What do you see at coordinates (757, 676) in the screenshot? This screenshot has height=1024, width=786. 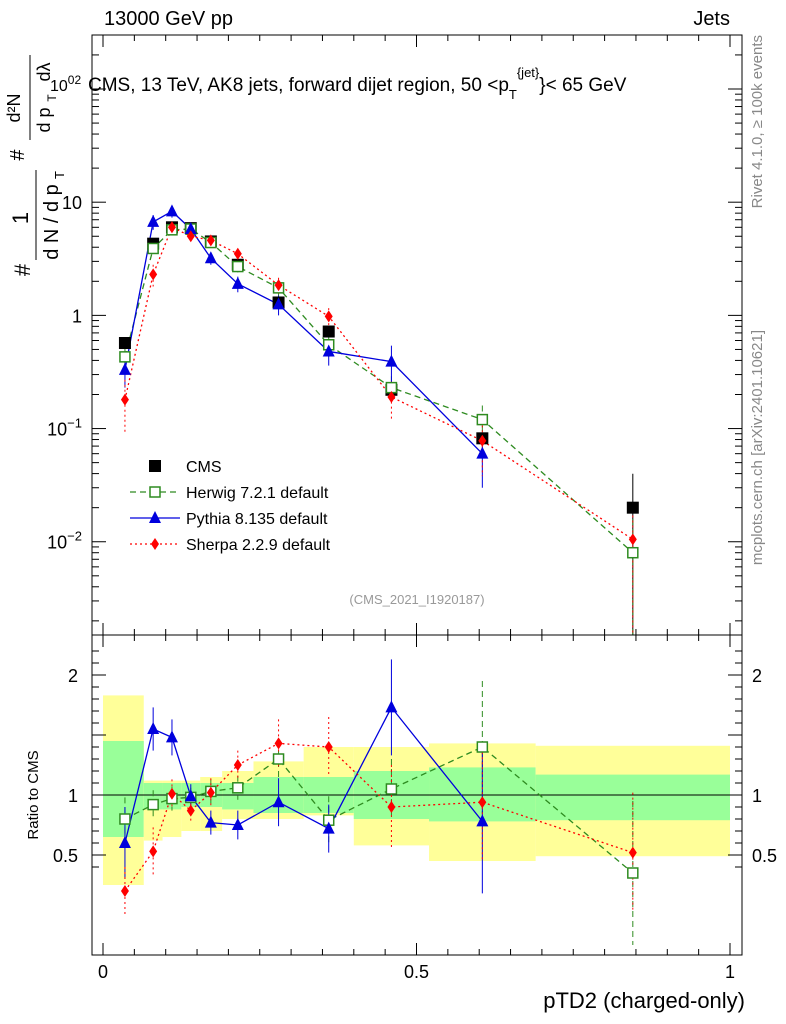 I see `ratio-tick-label-right: 2` at bounding box center [757, 676].